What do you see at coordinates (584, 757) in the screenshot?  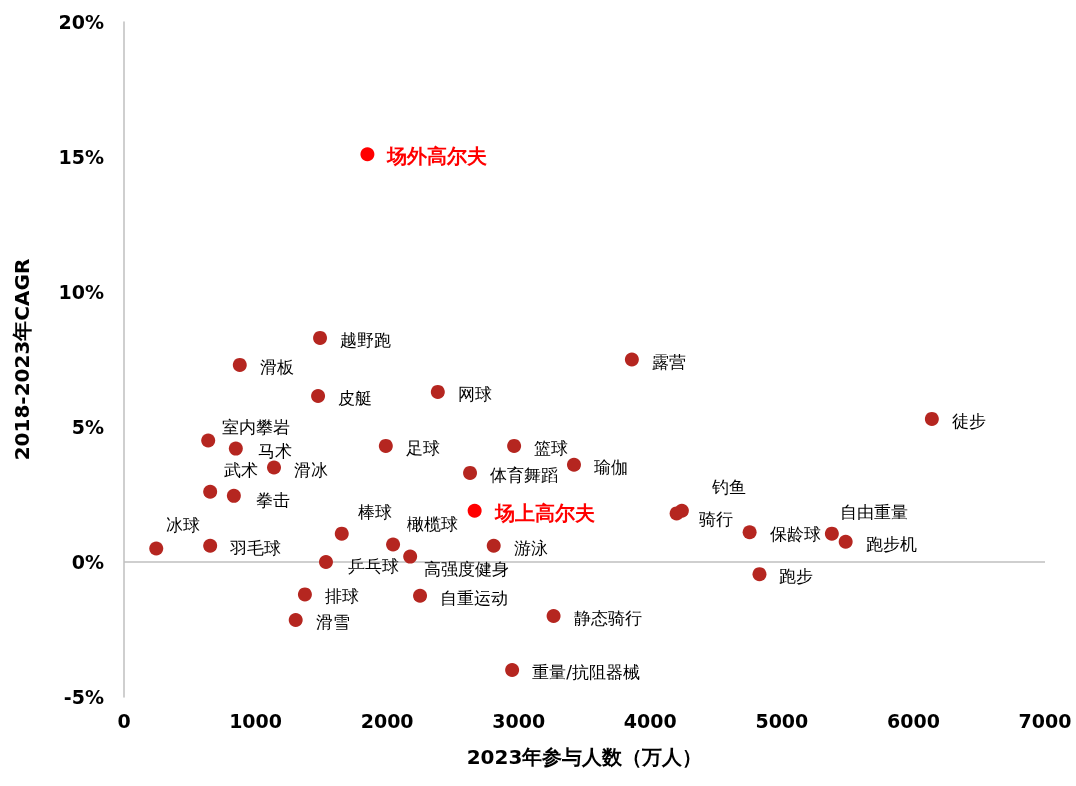 I see `x-axis-title: 2023年参与人数（万人）` at bounding box center [584, 757].